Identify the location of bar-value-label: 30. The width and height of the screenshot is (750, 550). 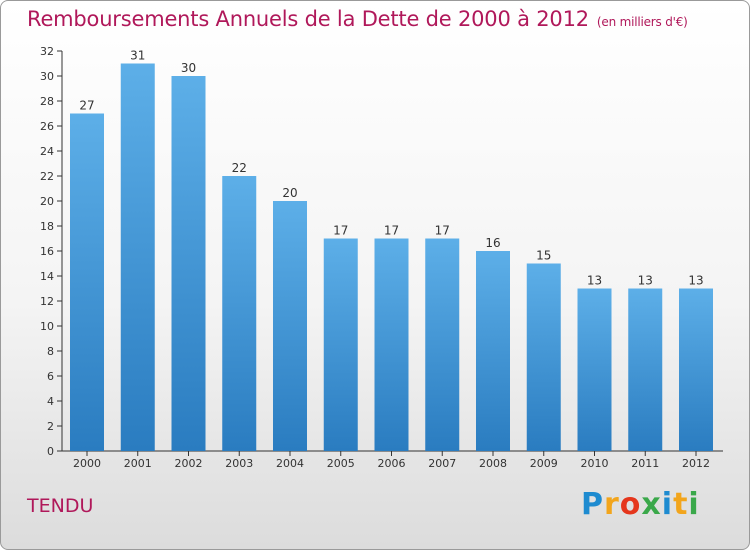
(188, 68).